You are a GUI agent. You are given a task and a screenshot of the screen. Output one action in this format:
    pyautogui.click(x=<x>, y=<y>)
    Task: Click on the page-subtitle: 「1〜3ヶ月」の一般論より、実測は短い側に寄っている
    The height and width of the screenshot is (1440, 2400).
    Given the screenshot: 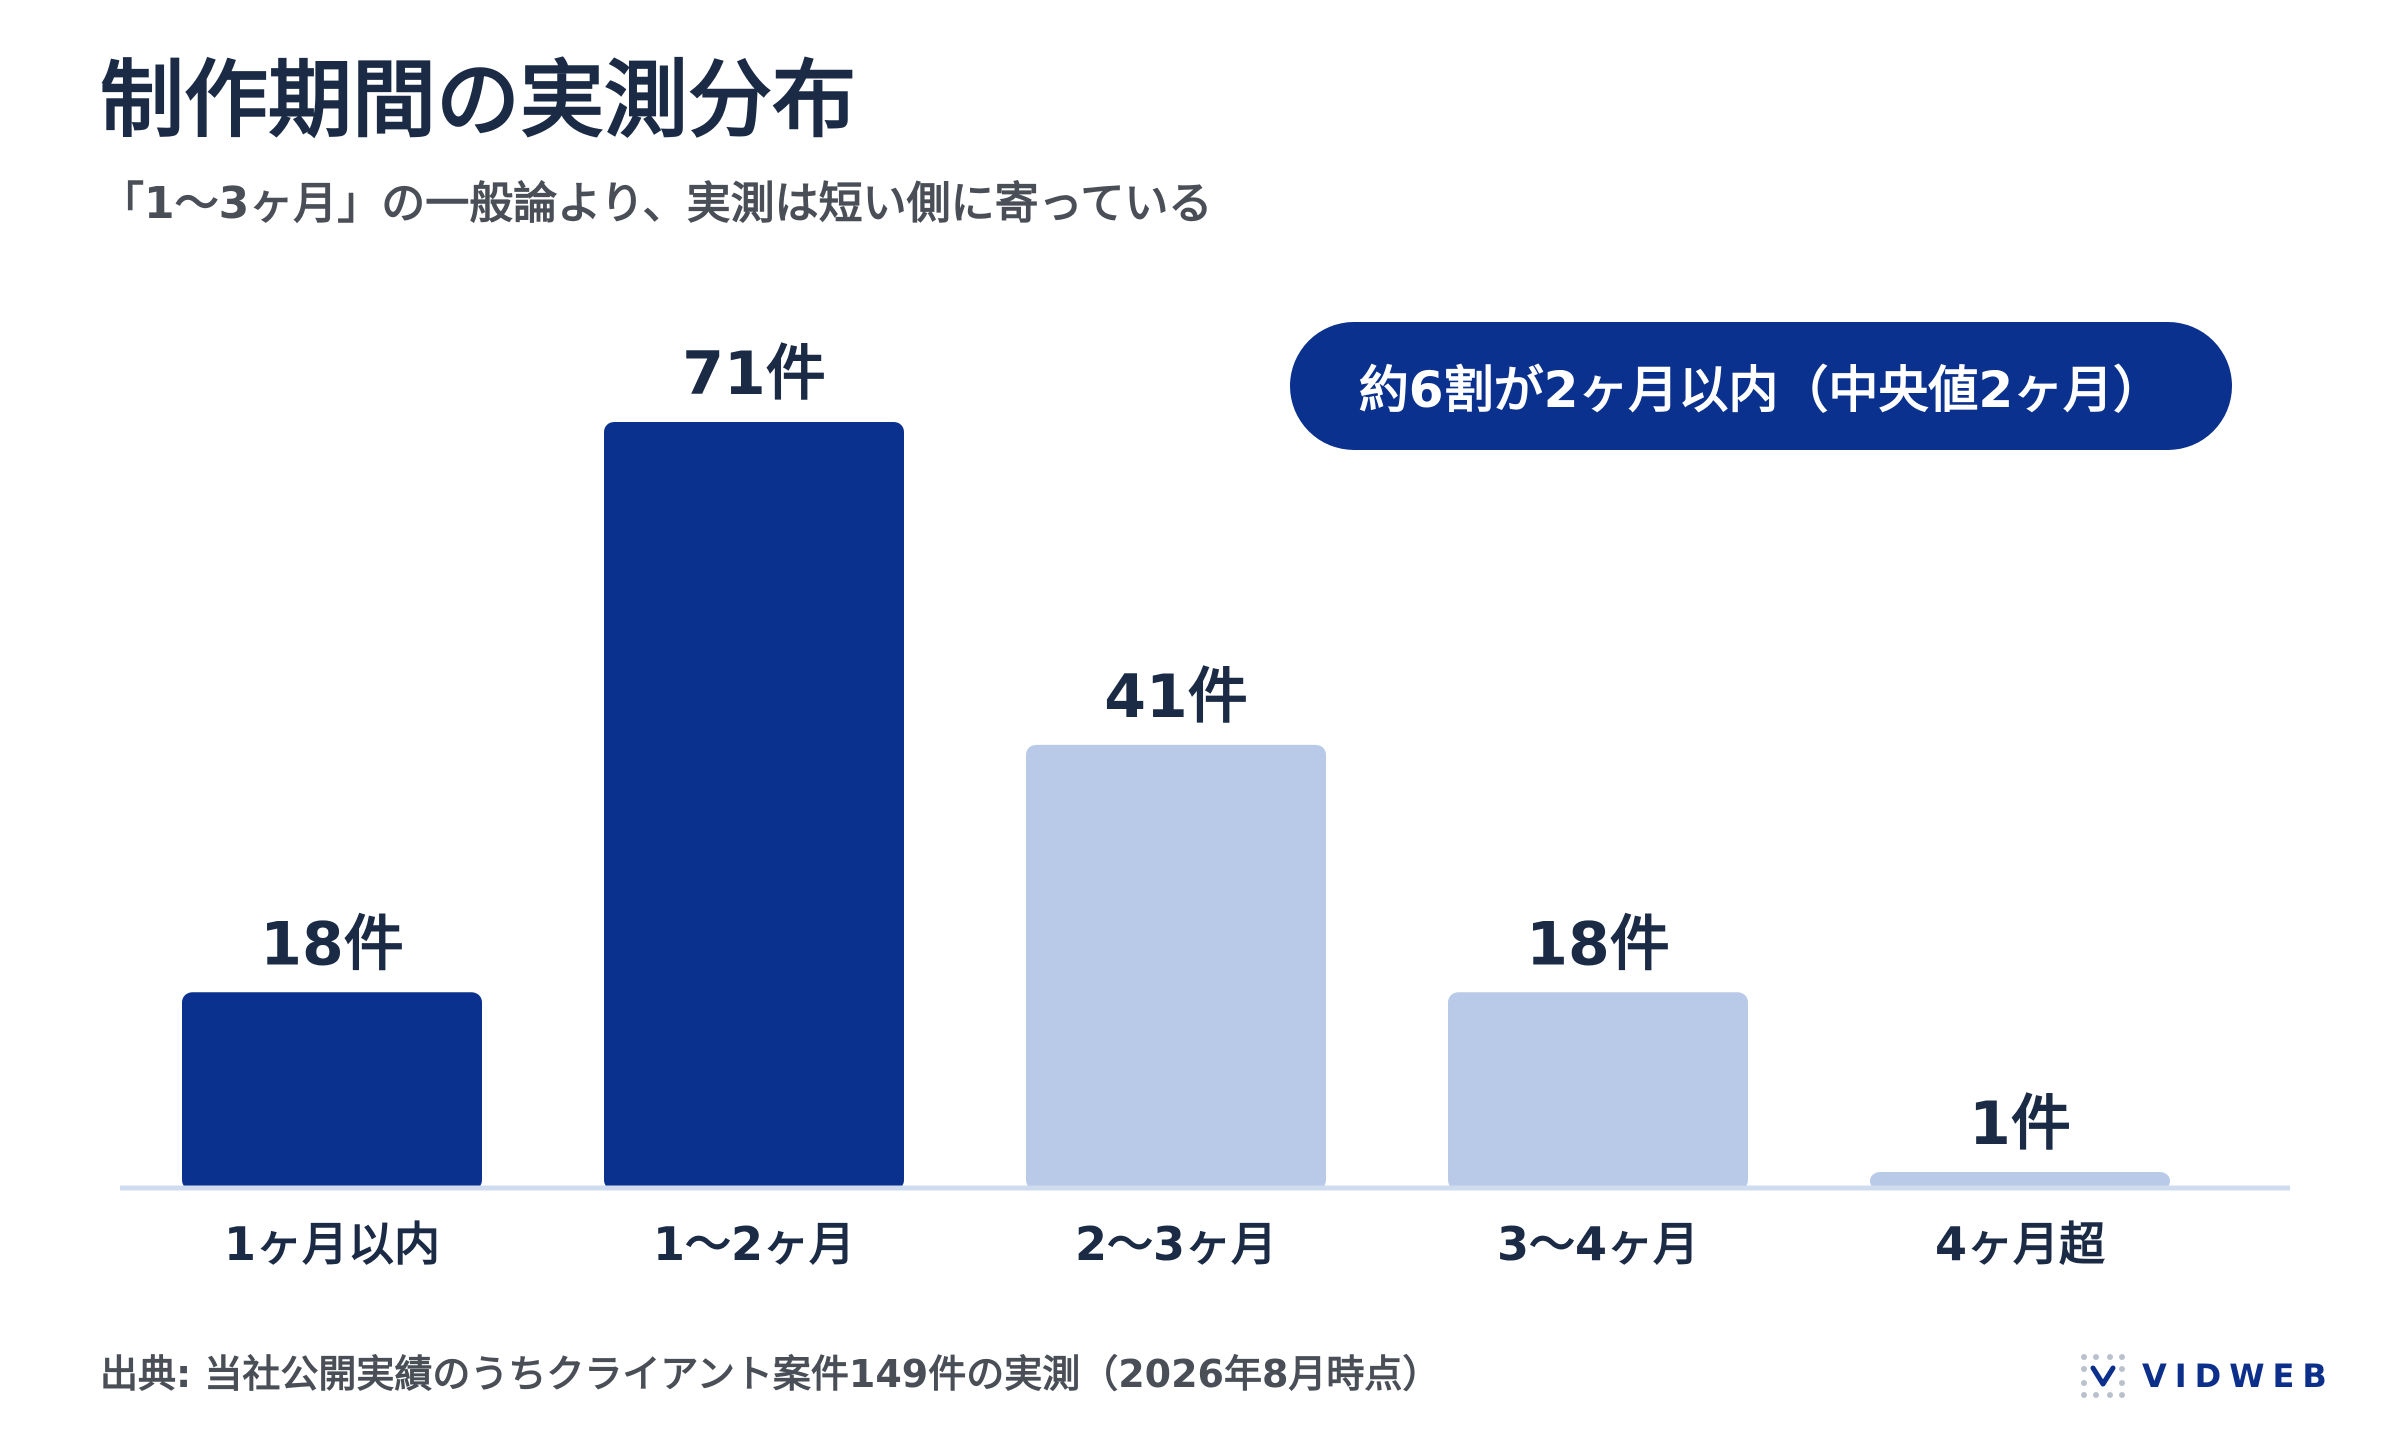 What is the action you would take?
    pyautogui.click(x=656, y=203)
    